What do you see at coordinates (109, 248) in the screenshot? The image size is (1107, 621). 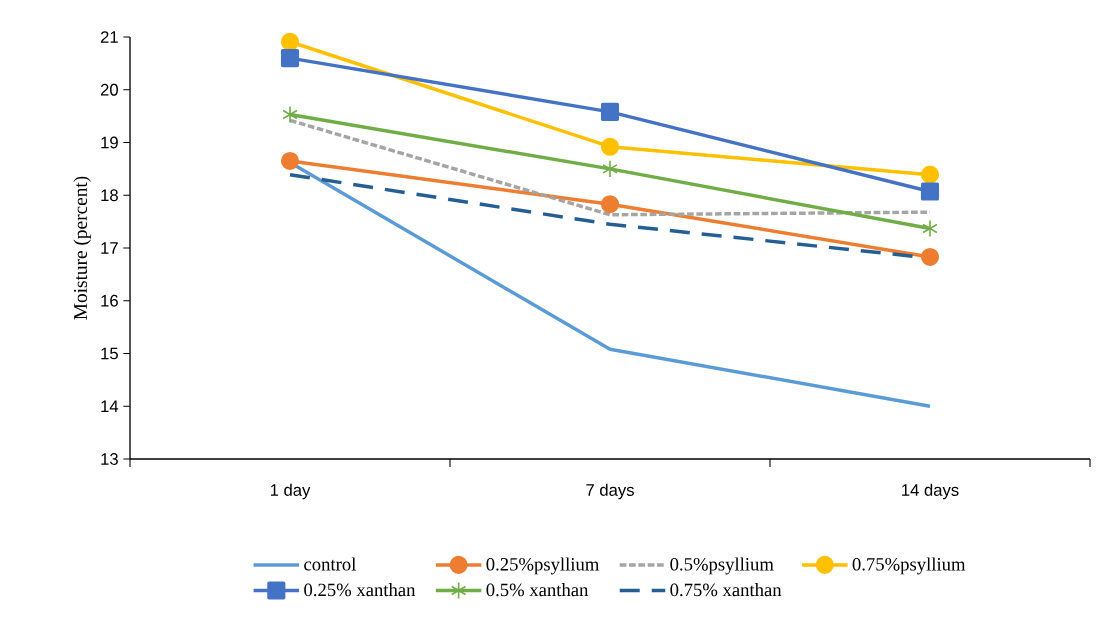 I see `y-tick-label: 17` at bounding box center [109, 248].